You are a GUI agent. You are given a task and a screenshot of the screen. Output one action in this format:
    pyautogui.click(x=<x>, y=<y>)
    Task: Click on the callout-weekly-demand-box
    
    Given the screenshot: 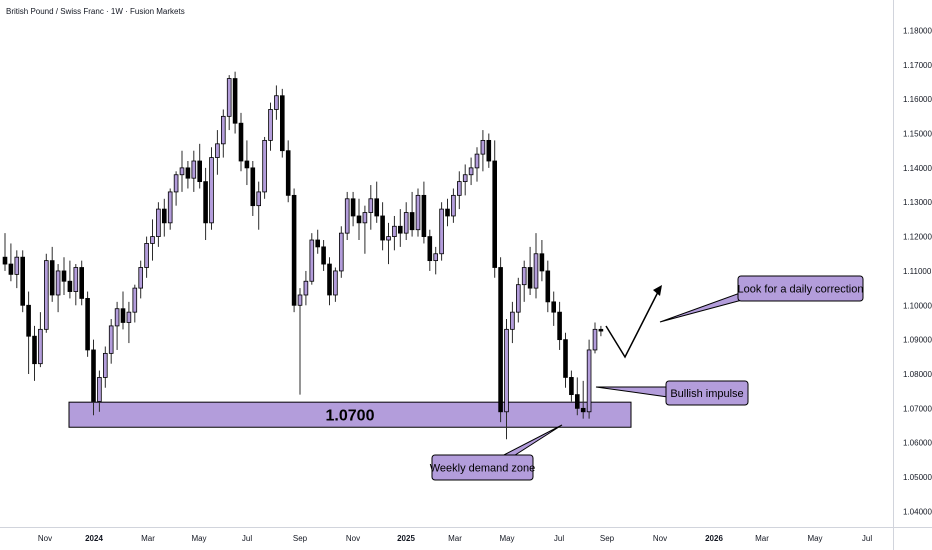 What is the action you would take?
    pyautogui.click(x=482, y=467)
    